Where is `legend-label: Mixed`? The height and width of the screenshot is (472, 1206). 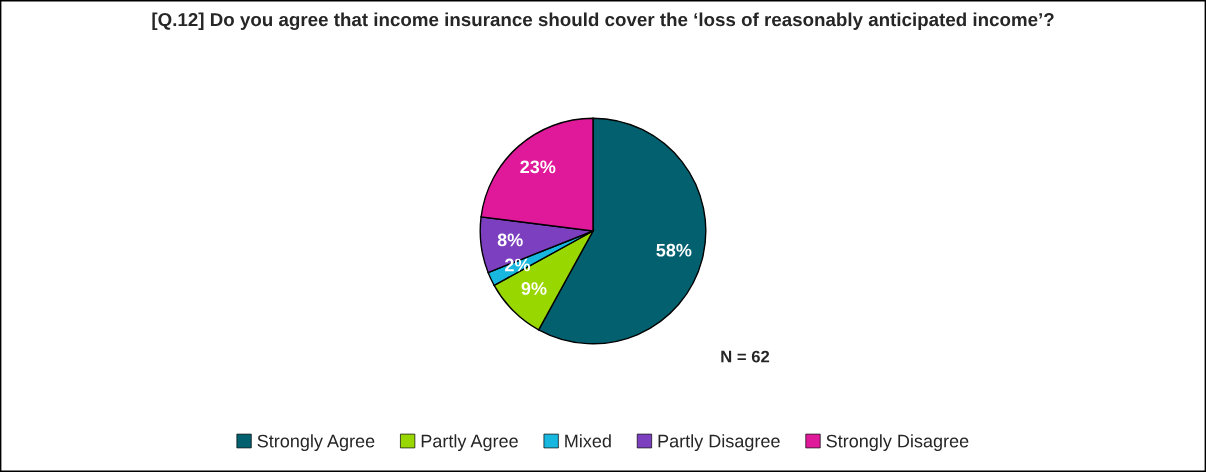
legend-label: Mixed is located at coordinates (588, 441).